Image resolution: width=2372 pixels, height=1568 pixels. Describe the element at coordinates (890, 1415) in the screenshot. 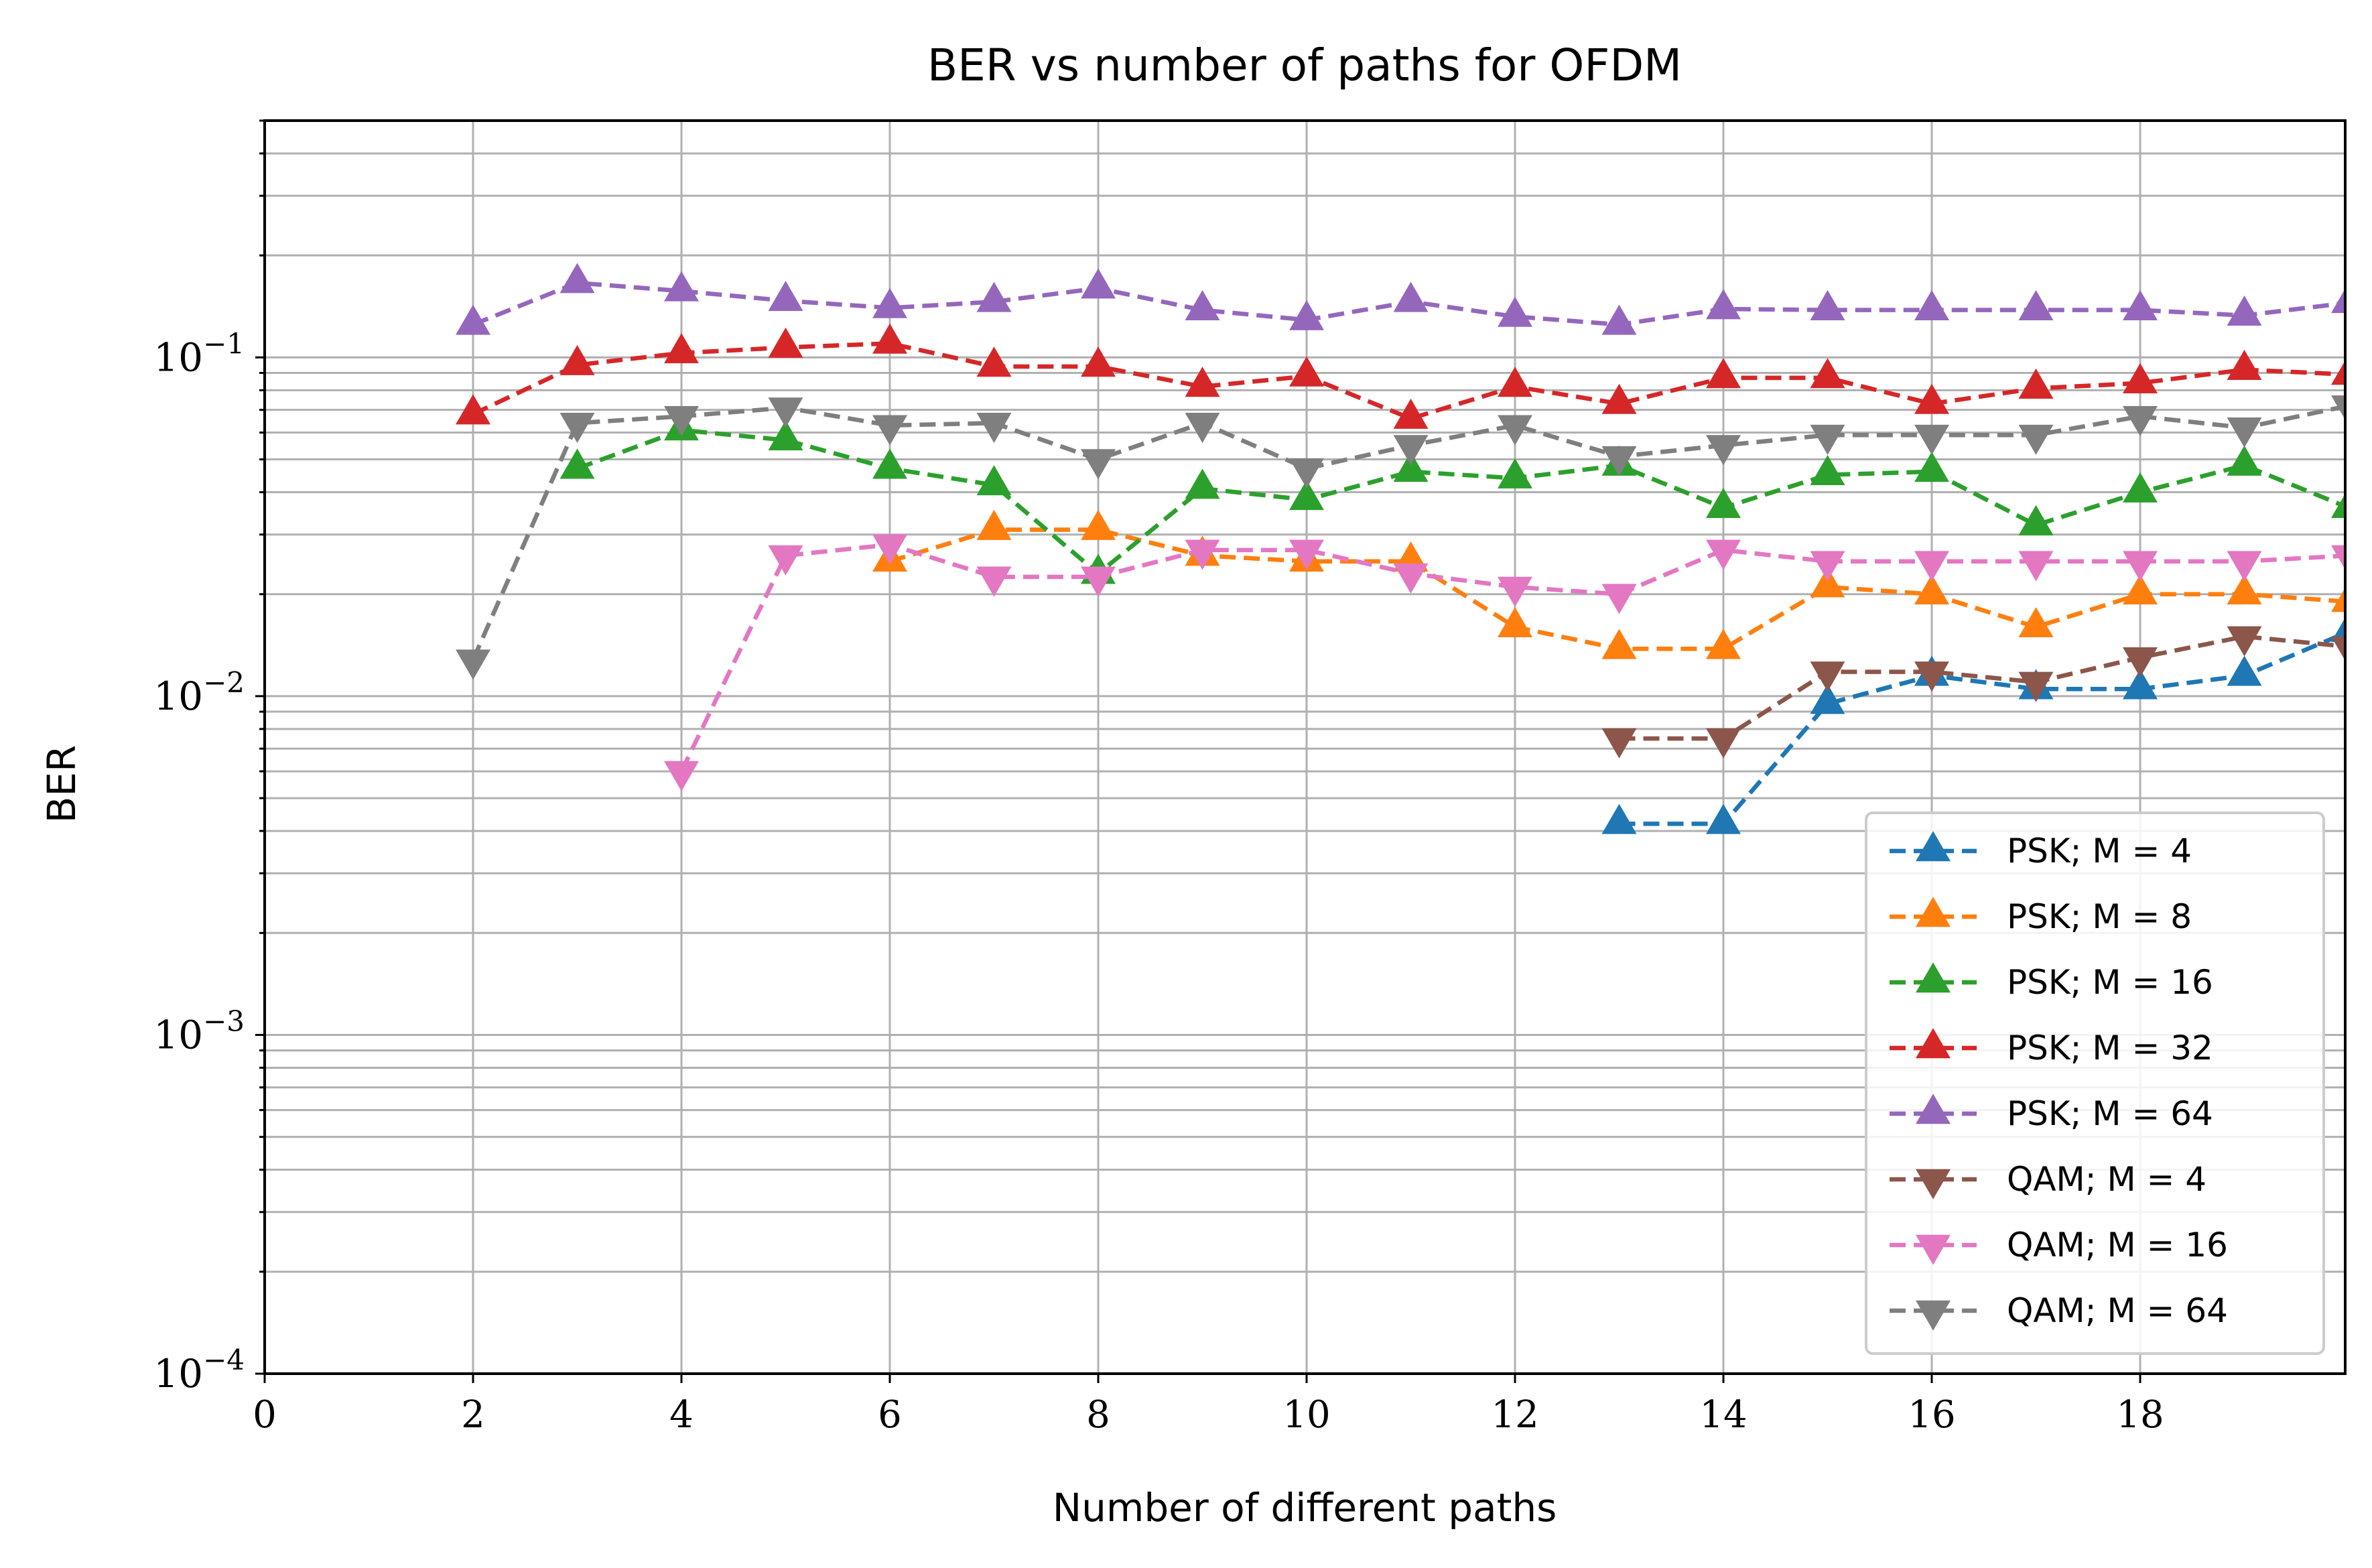

I see `x-tick-label: 6` at that location.